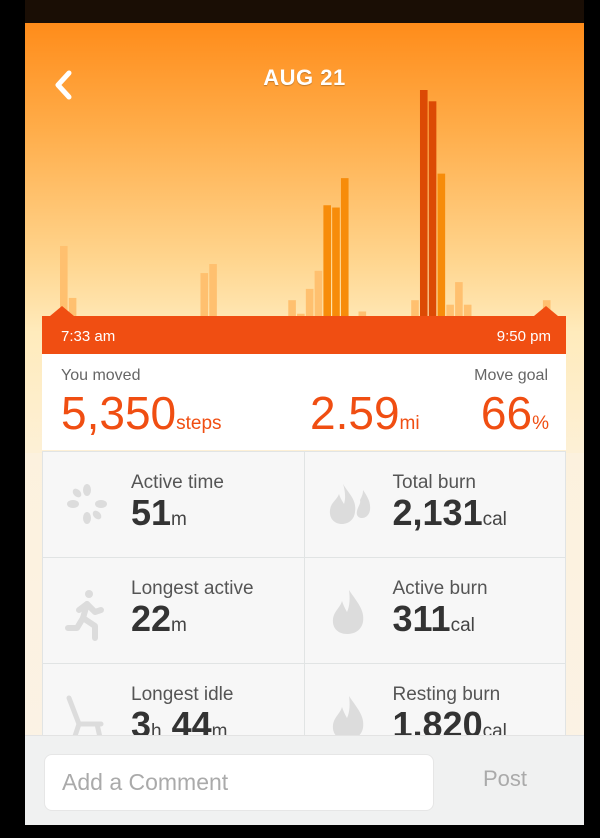 This screenshot has width=600, height=838. I want to click on distance-value: 2.59mi, so click(365, 413).